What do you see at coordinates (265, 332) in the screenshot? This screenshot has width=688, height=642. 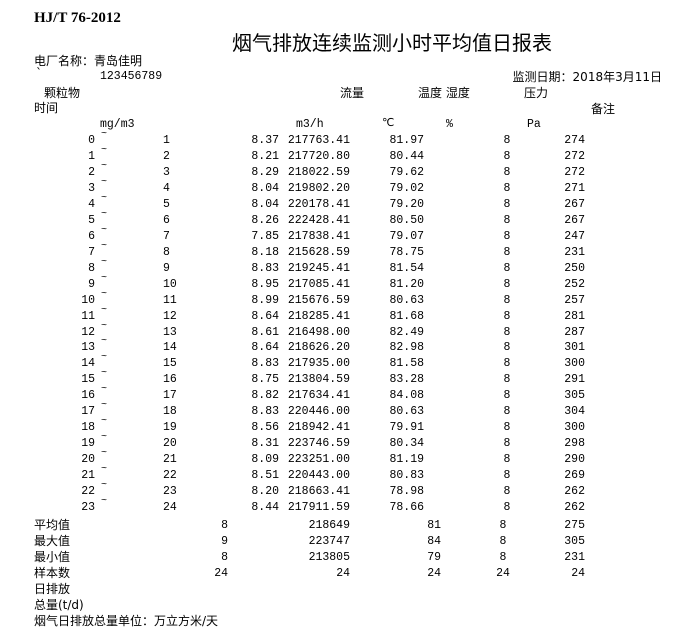 I see `particulate-value: 8.61` at bounding box center [265, 332].